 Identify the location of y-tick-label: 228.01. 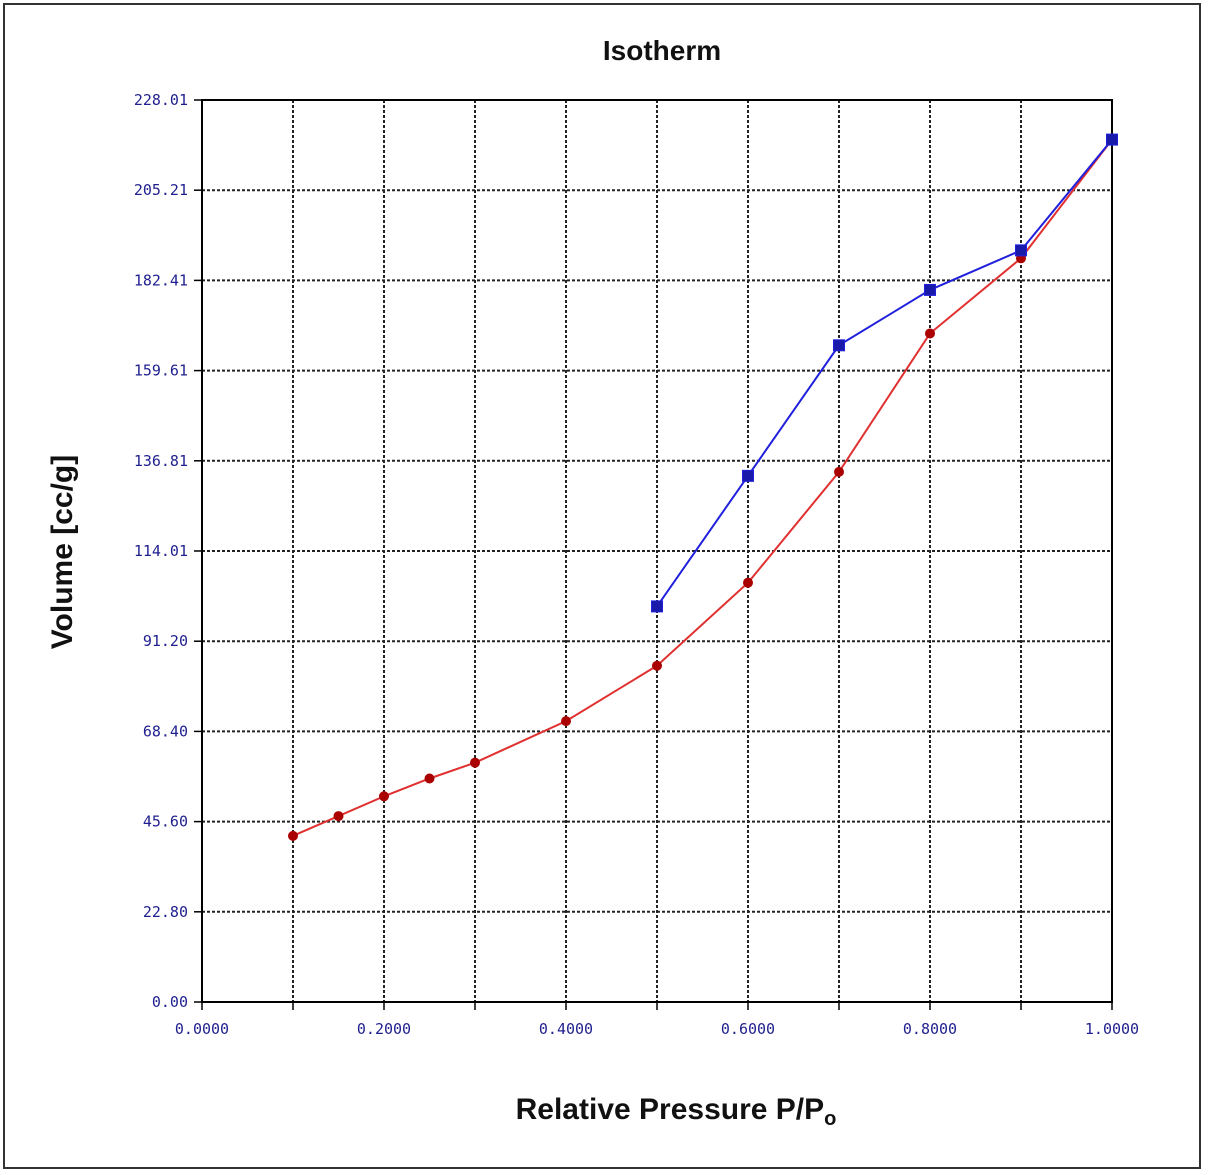
(161, 100).